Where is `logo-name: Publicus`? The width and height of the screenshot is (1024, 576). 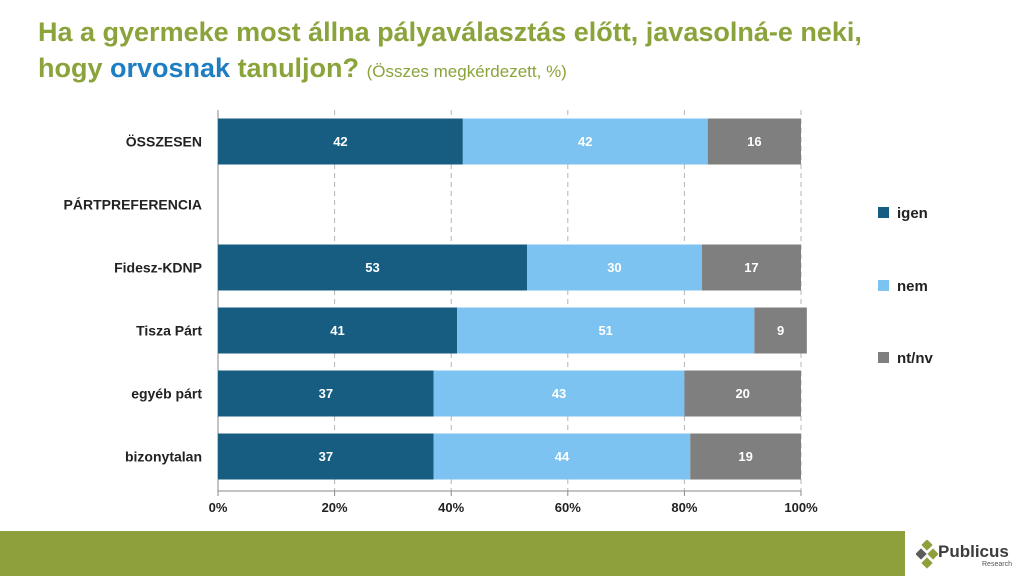 logo-name: Publicus is located at coordinates (973, 551).